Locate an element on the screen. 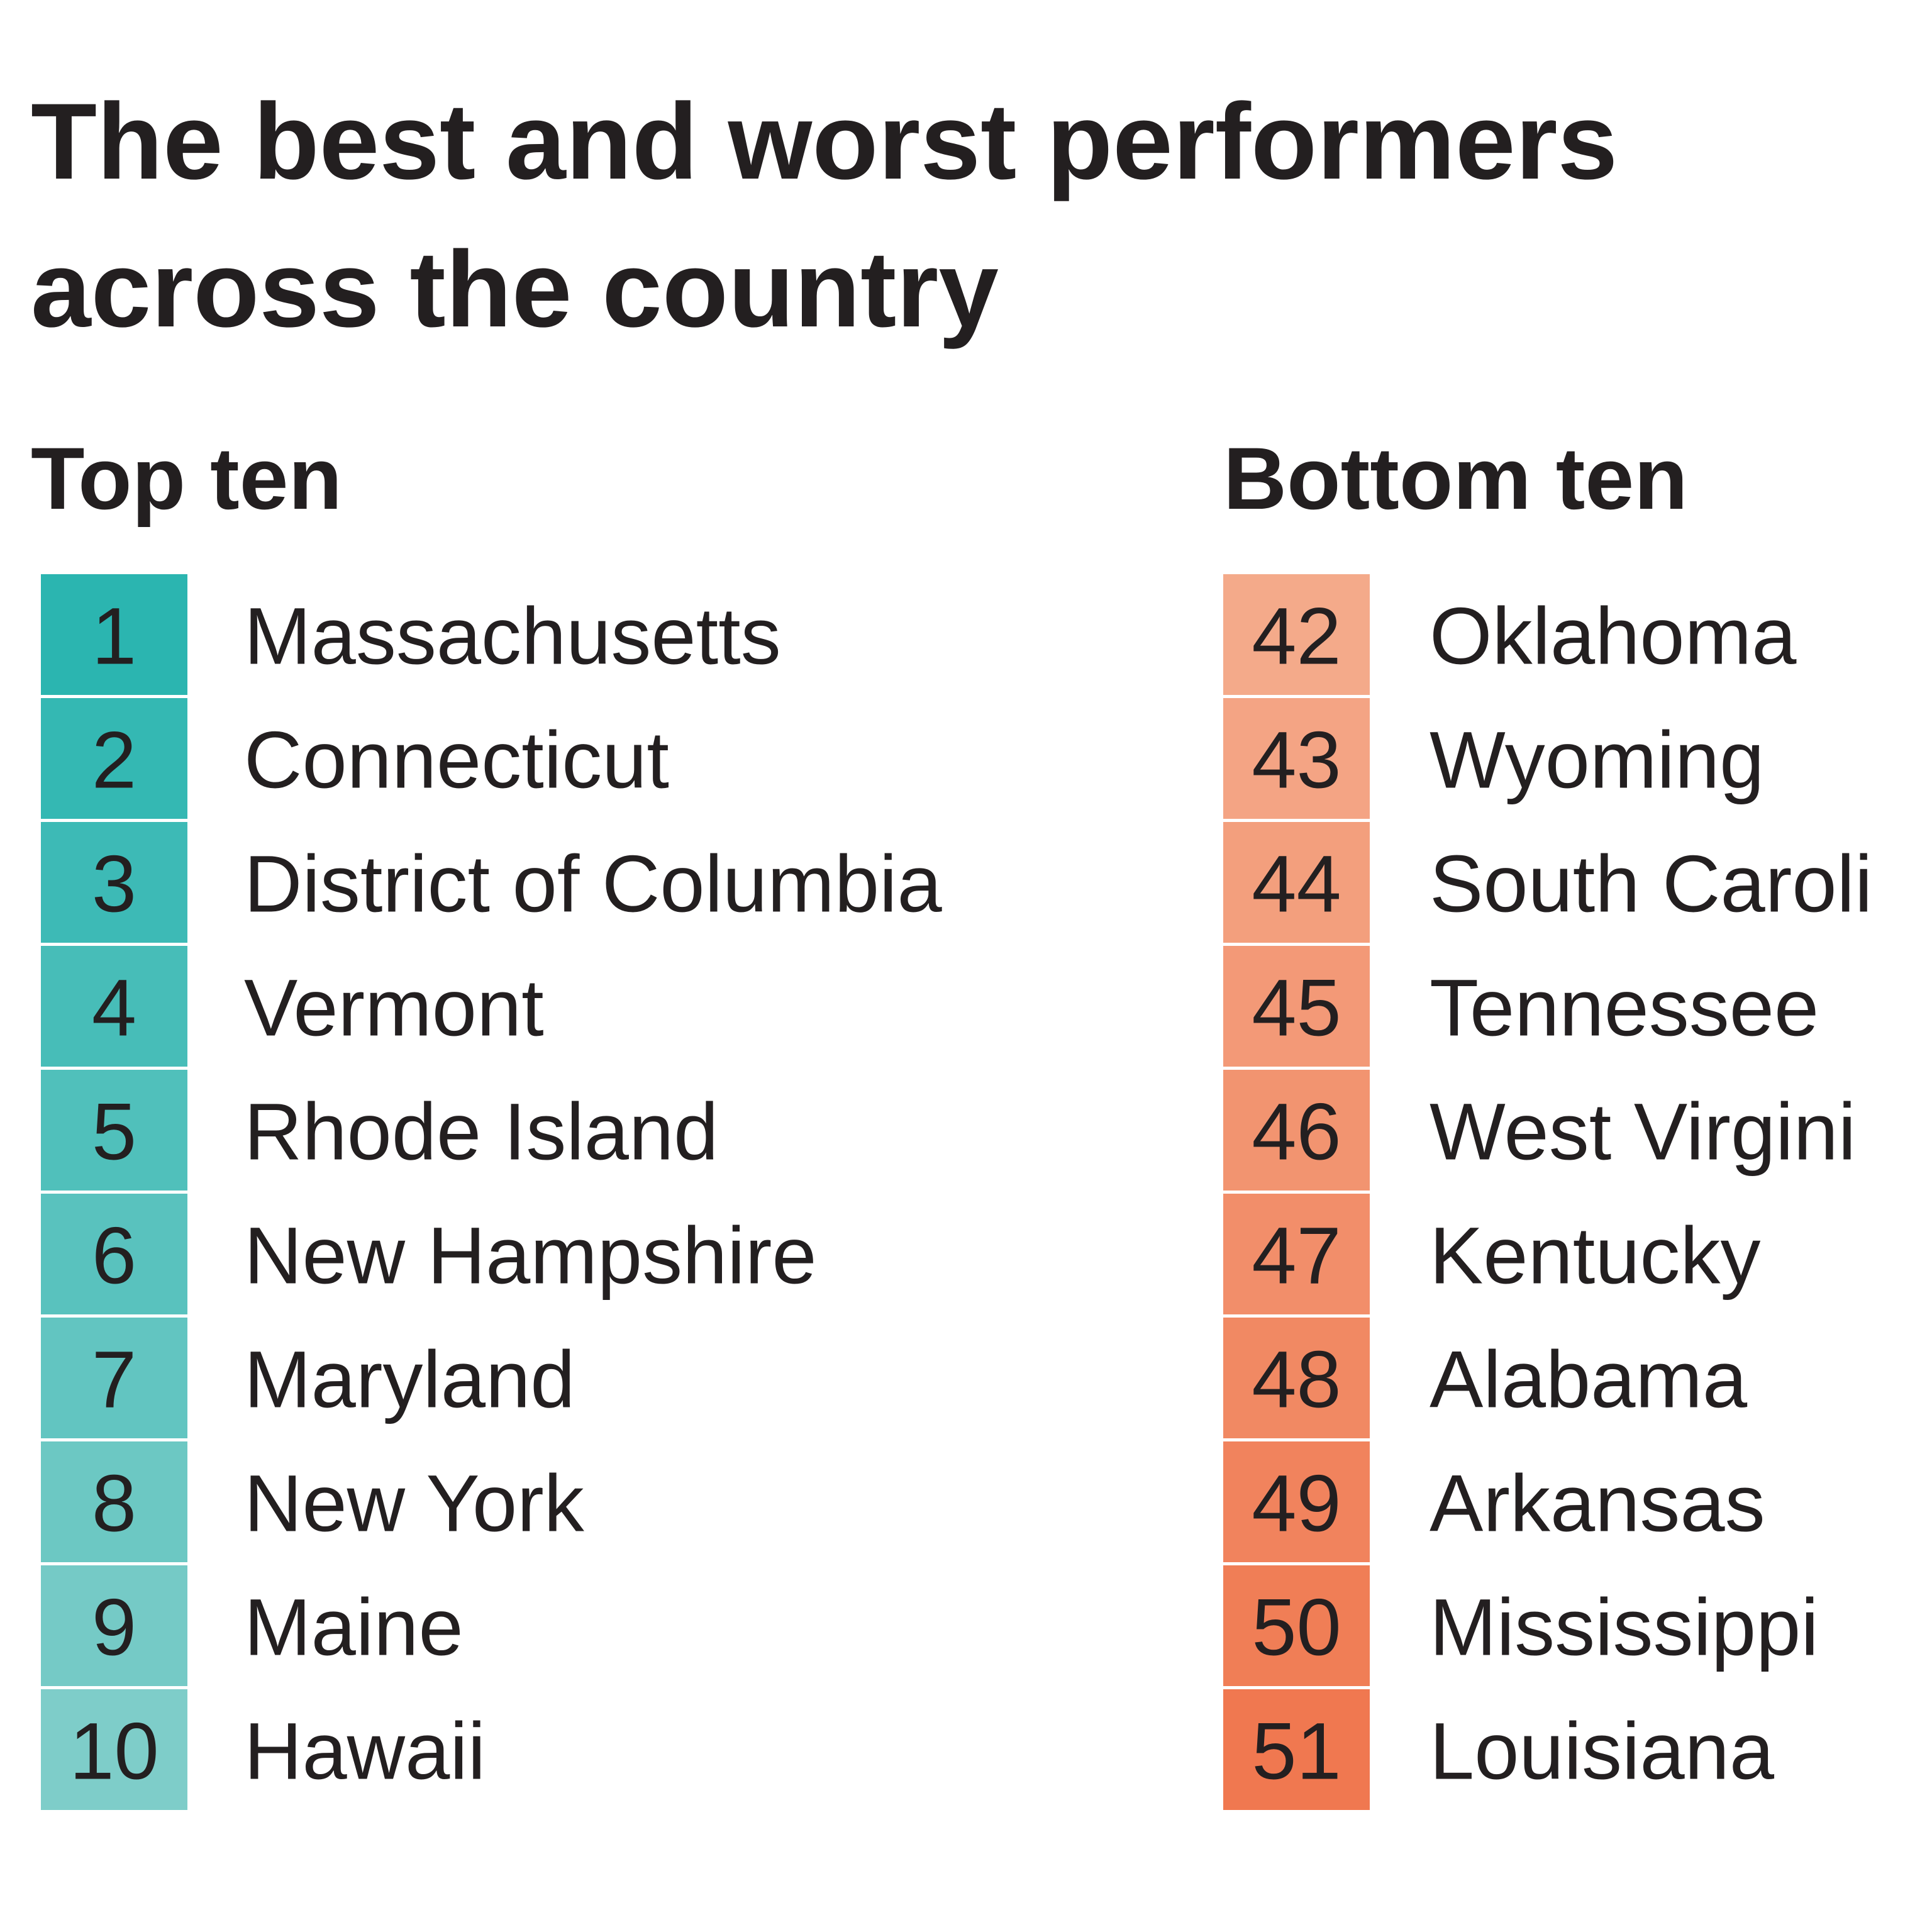  state-name: Kentucky is located at coordinates (1595, 1256).